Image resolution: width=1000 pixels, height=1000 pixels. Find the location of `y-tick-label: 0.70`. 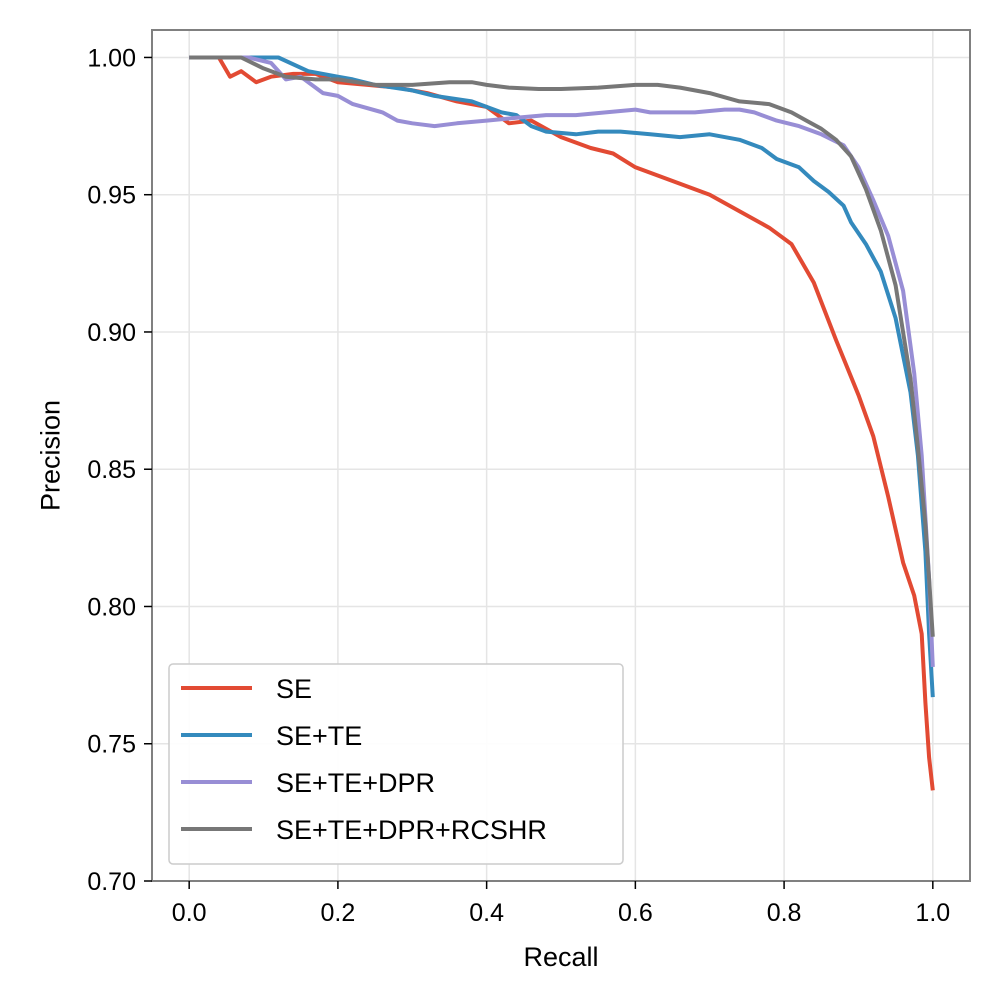

y-tick-label: 0.70 is located at coordinates (111, 882).